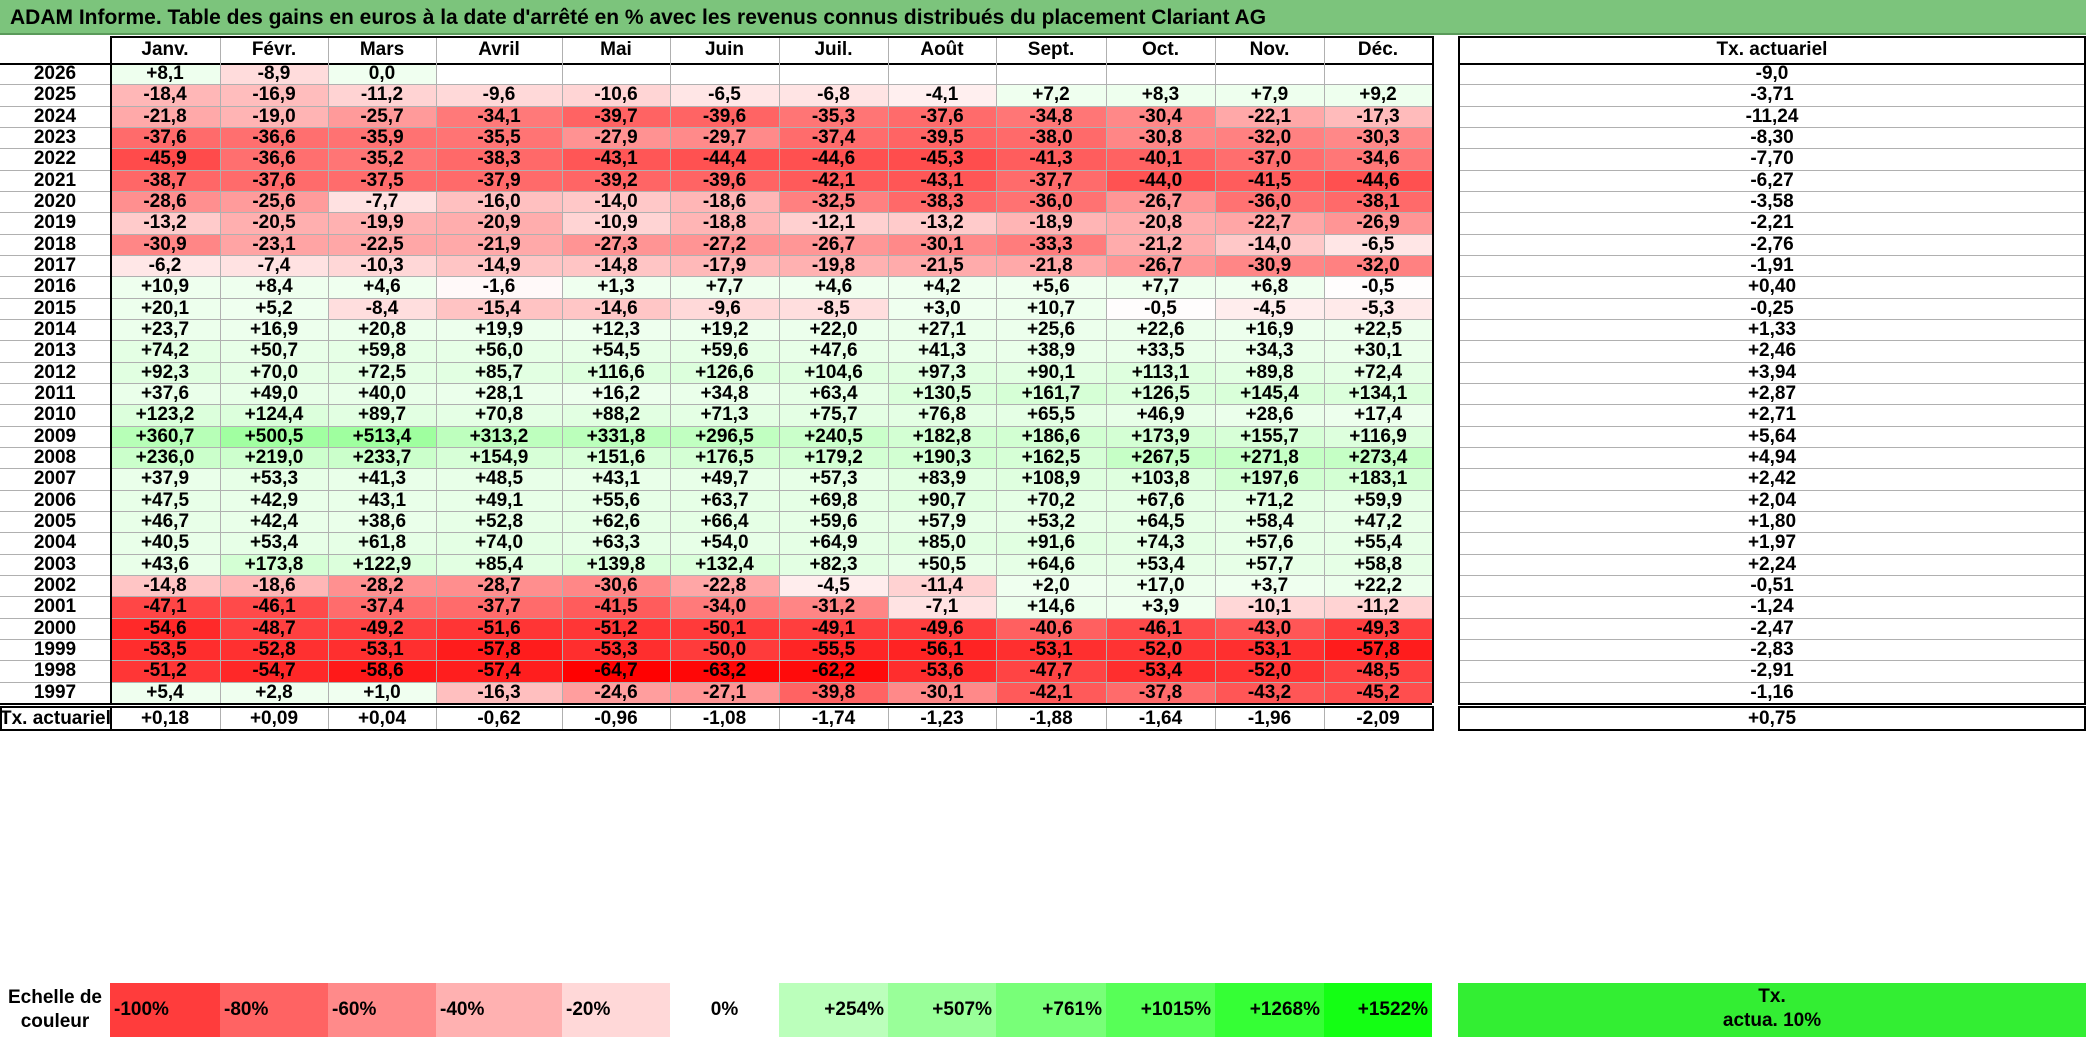 This screenshot has width=2086, height=1037. Describe the element at coordinates (724, 479) in the screenshot. I see `heatmap-cell: +49,7` at that location.